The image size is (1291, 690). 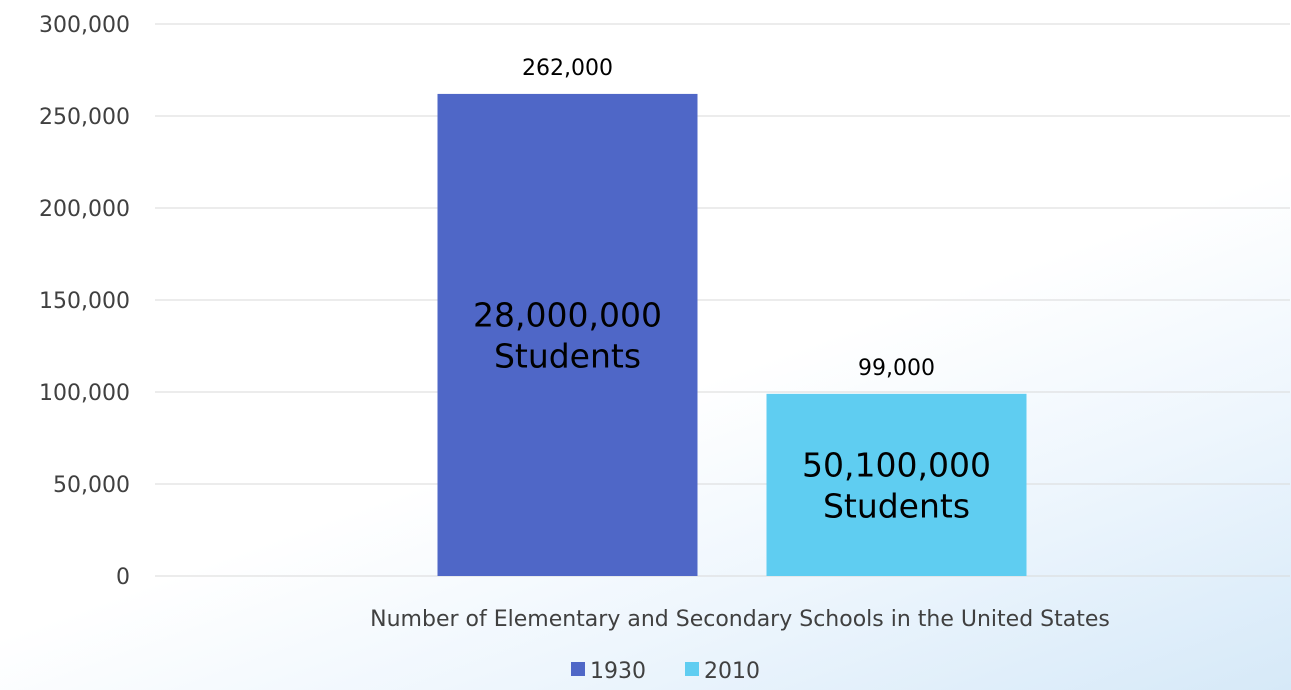 I want to click on y-tick-label: 150,000, so click(x=84, y=301).